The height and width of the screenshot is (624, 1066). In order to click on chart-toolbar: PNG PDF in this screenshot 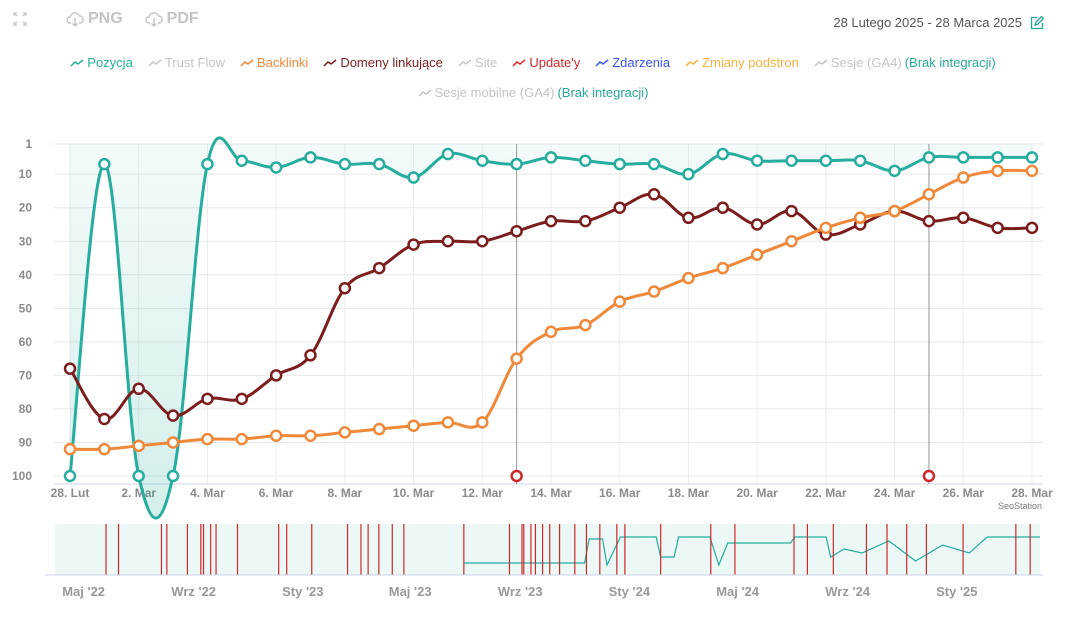, I will do `click(105, 19)`.